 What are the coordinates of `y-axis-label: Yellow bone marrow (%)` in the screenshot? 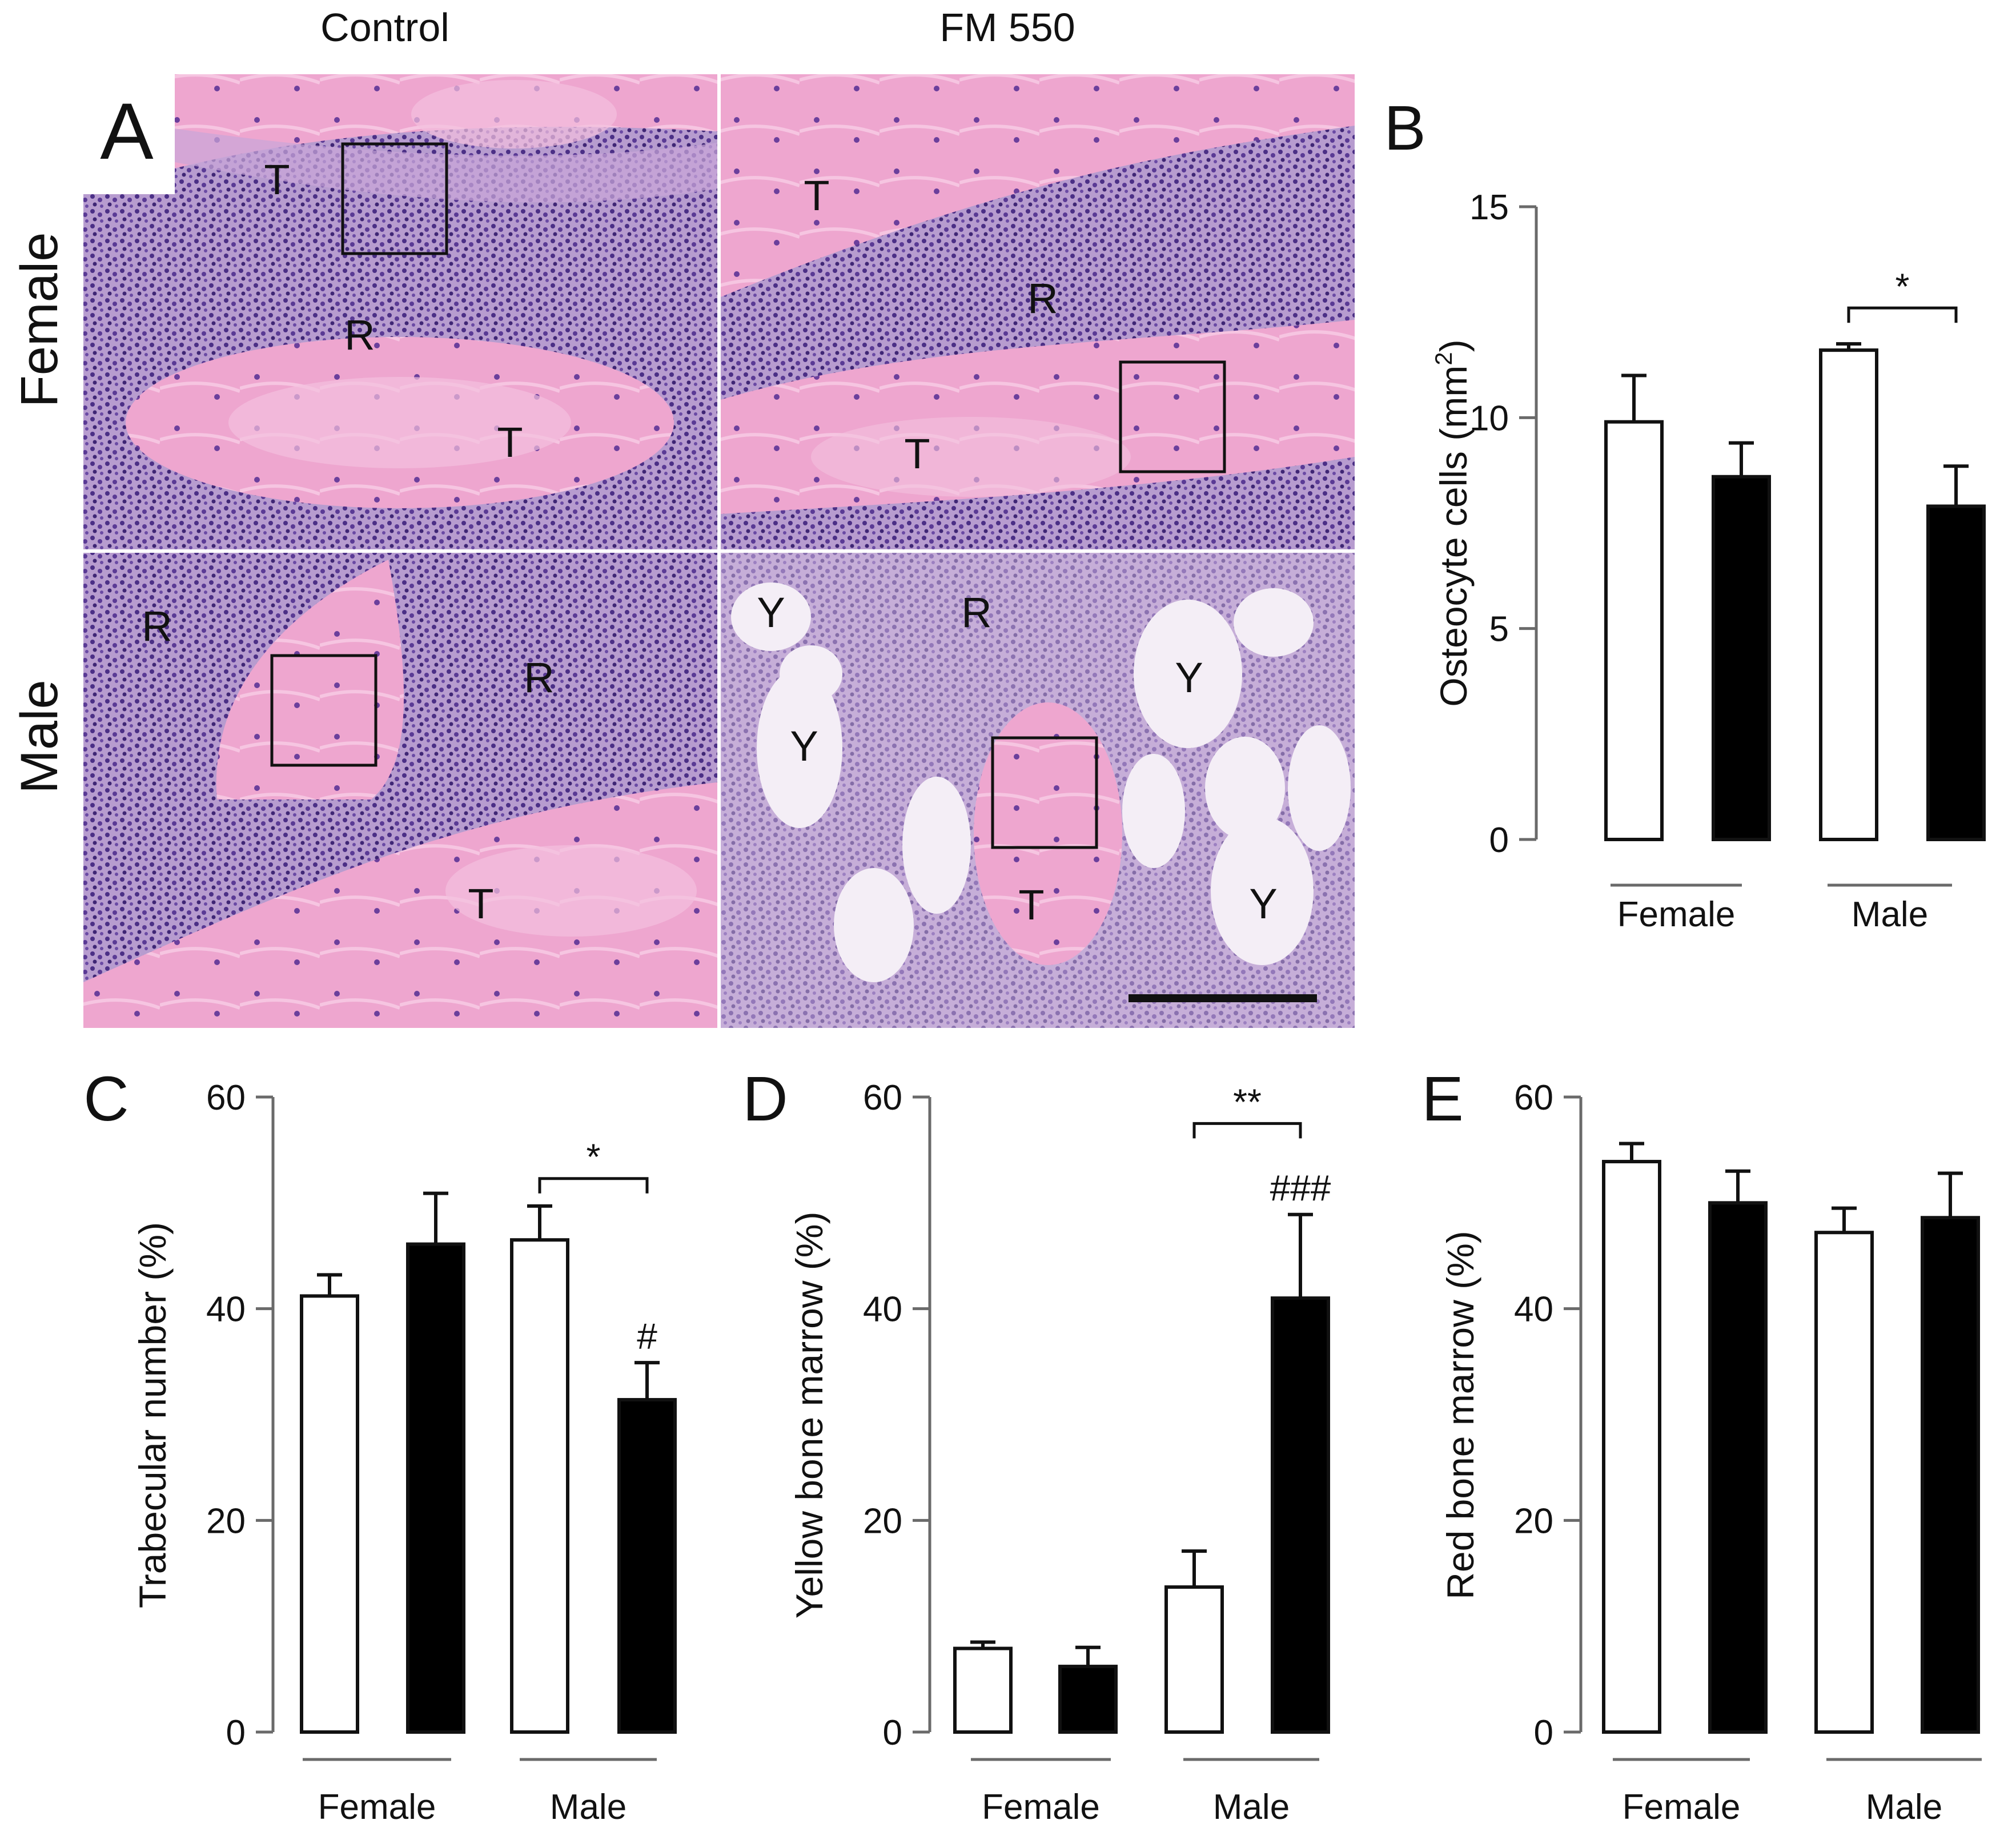 It's located at (809, 1415).